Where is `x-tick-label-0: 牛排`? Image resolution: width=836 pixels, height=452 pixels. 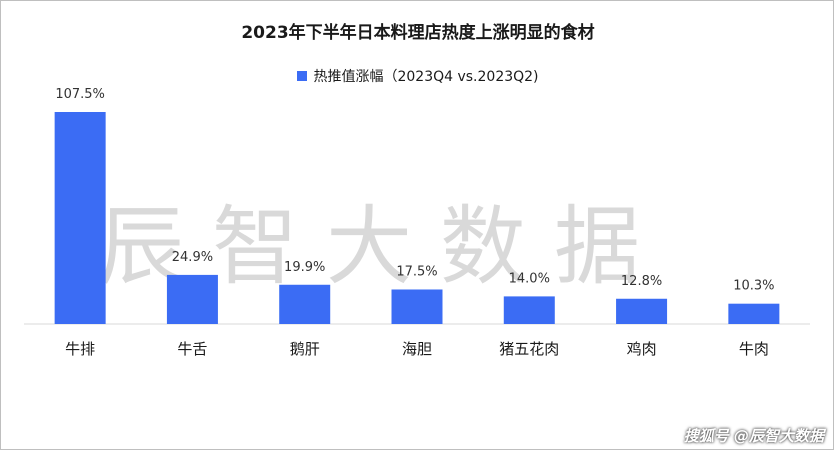 x-tick-label-0: 牛排 is located at coordinates (80, 349).